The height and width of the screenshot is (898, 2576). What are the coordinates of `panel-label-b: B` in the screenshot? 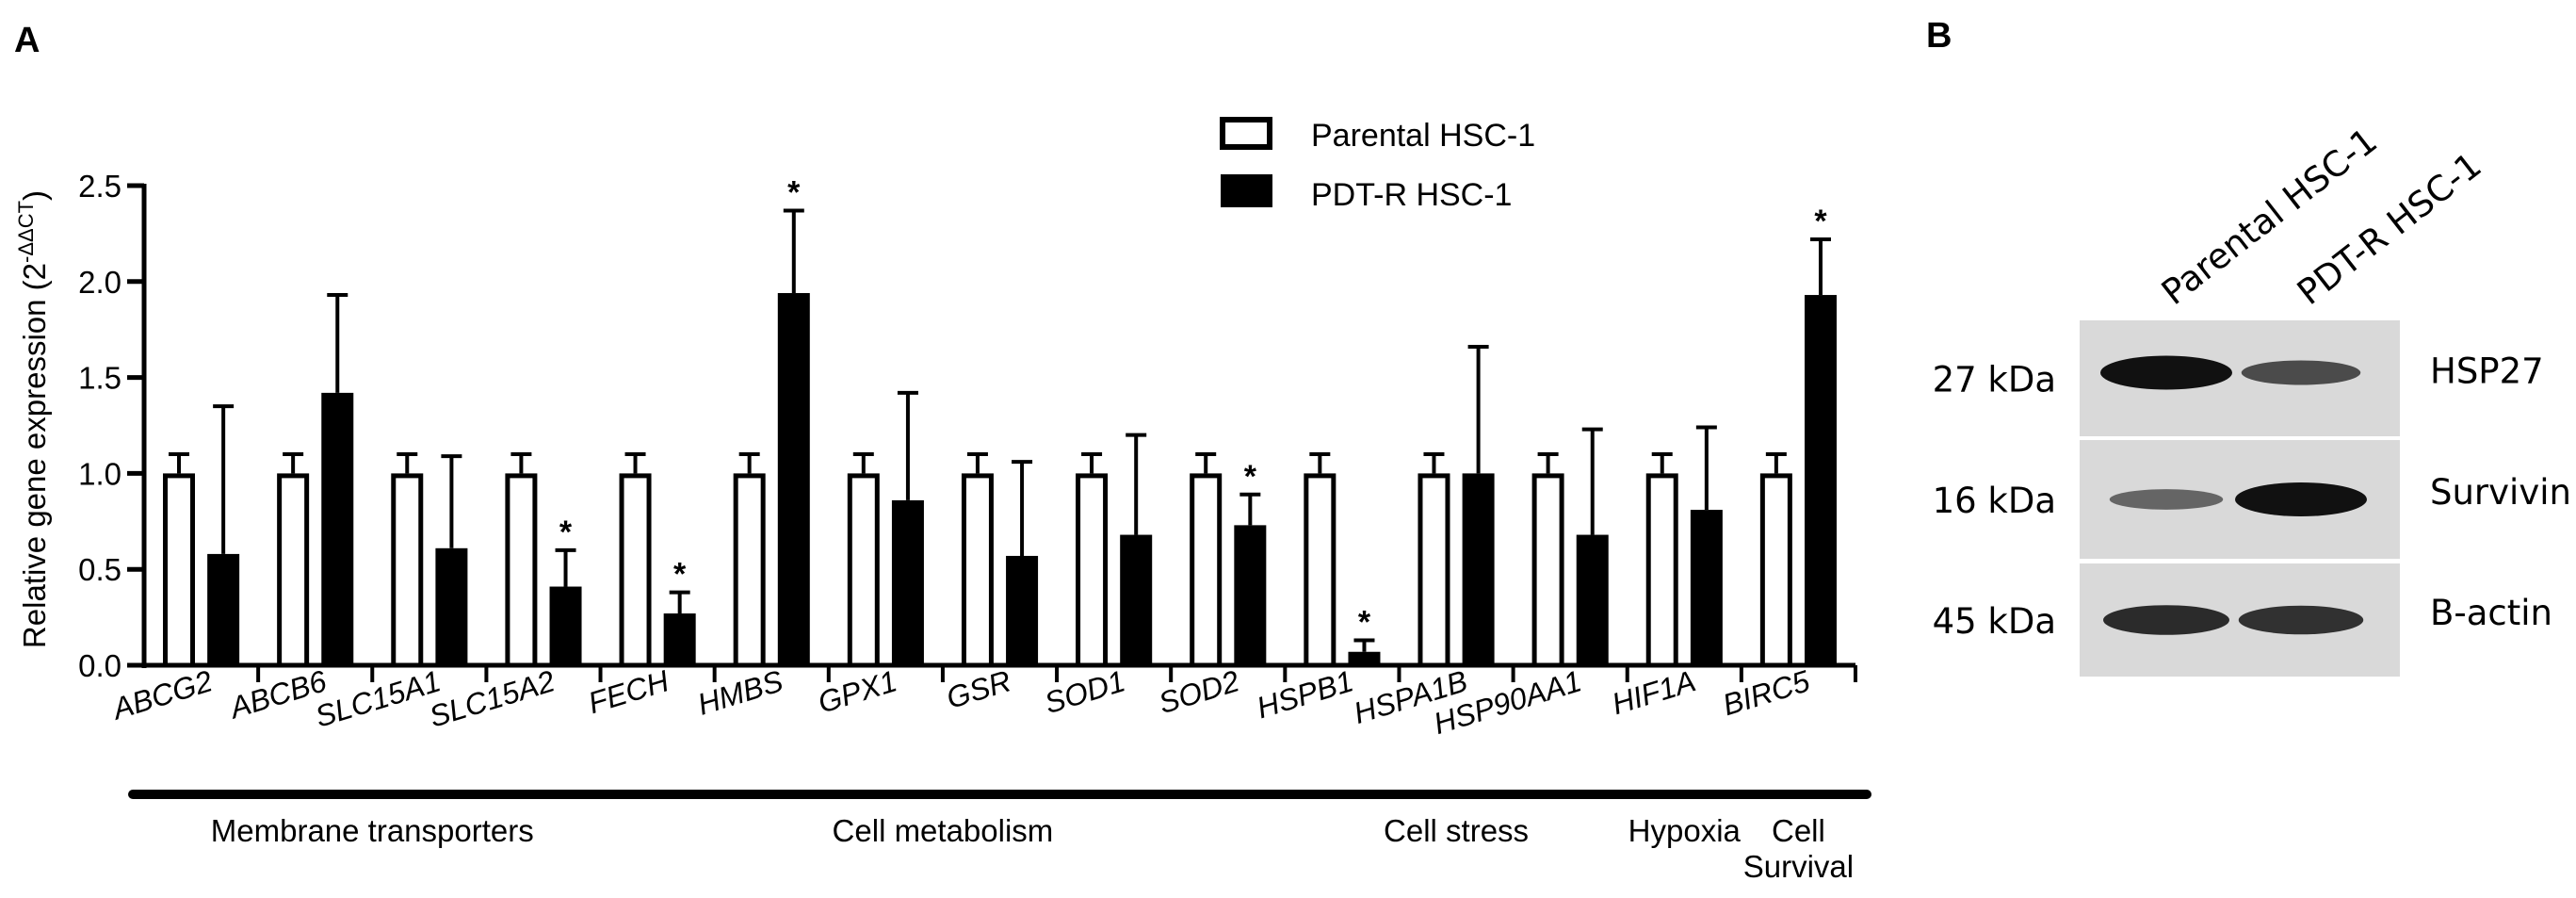 It's located at (1939, 36).